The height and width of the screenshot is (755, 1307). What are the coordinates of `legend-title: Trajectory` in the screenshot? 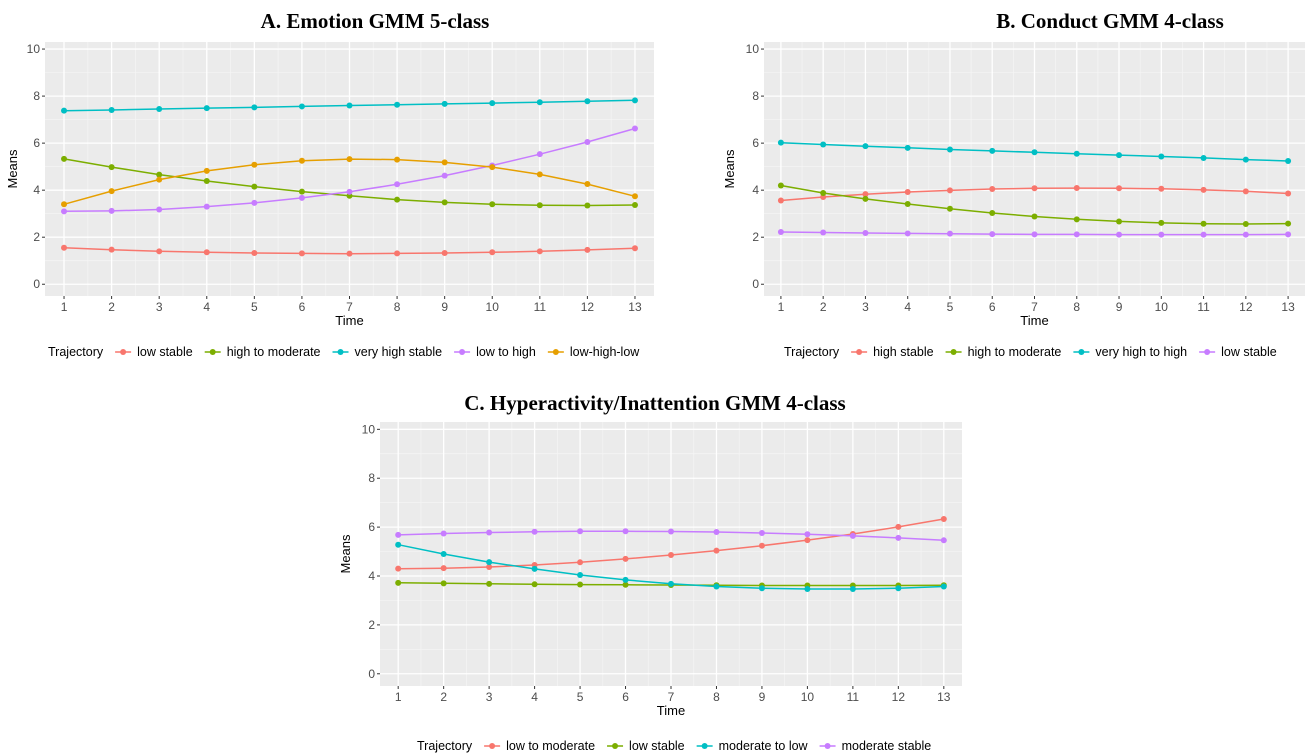 It's located at (812, 352).